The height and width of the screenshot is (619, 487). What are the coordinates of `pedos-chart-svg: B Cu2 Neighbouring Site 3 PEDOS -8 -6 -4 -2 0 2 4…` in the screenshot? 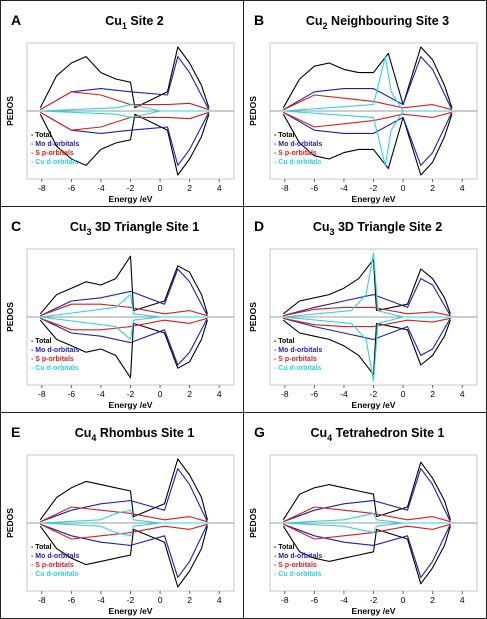 It's located at (363, 108).